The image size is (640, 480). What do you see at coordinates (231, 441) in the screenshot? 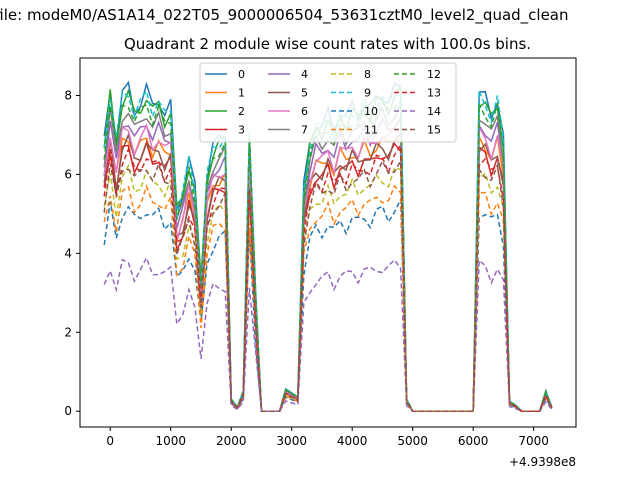
I see `x-tick-label: 2000` at bounding box center [231, 441].